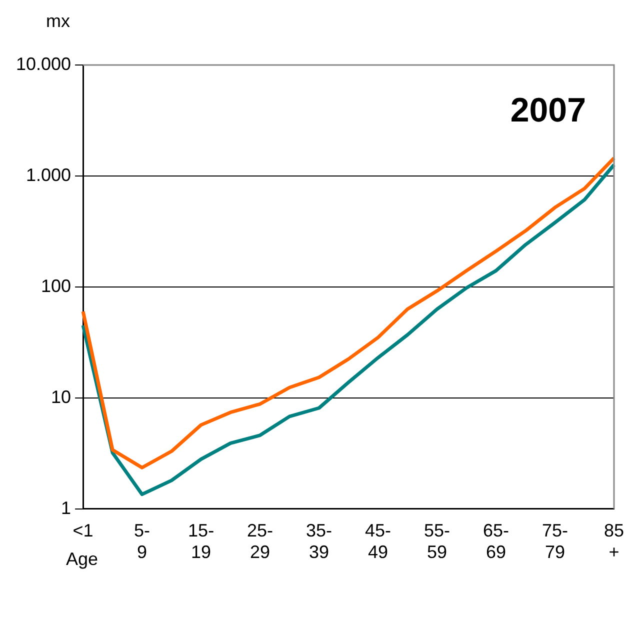  What do you see at coordinates (44, 64) in the screenshot?
I see `y-tick-label: 10.000` at bounding box center [44, 64].